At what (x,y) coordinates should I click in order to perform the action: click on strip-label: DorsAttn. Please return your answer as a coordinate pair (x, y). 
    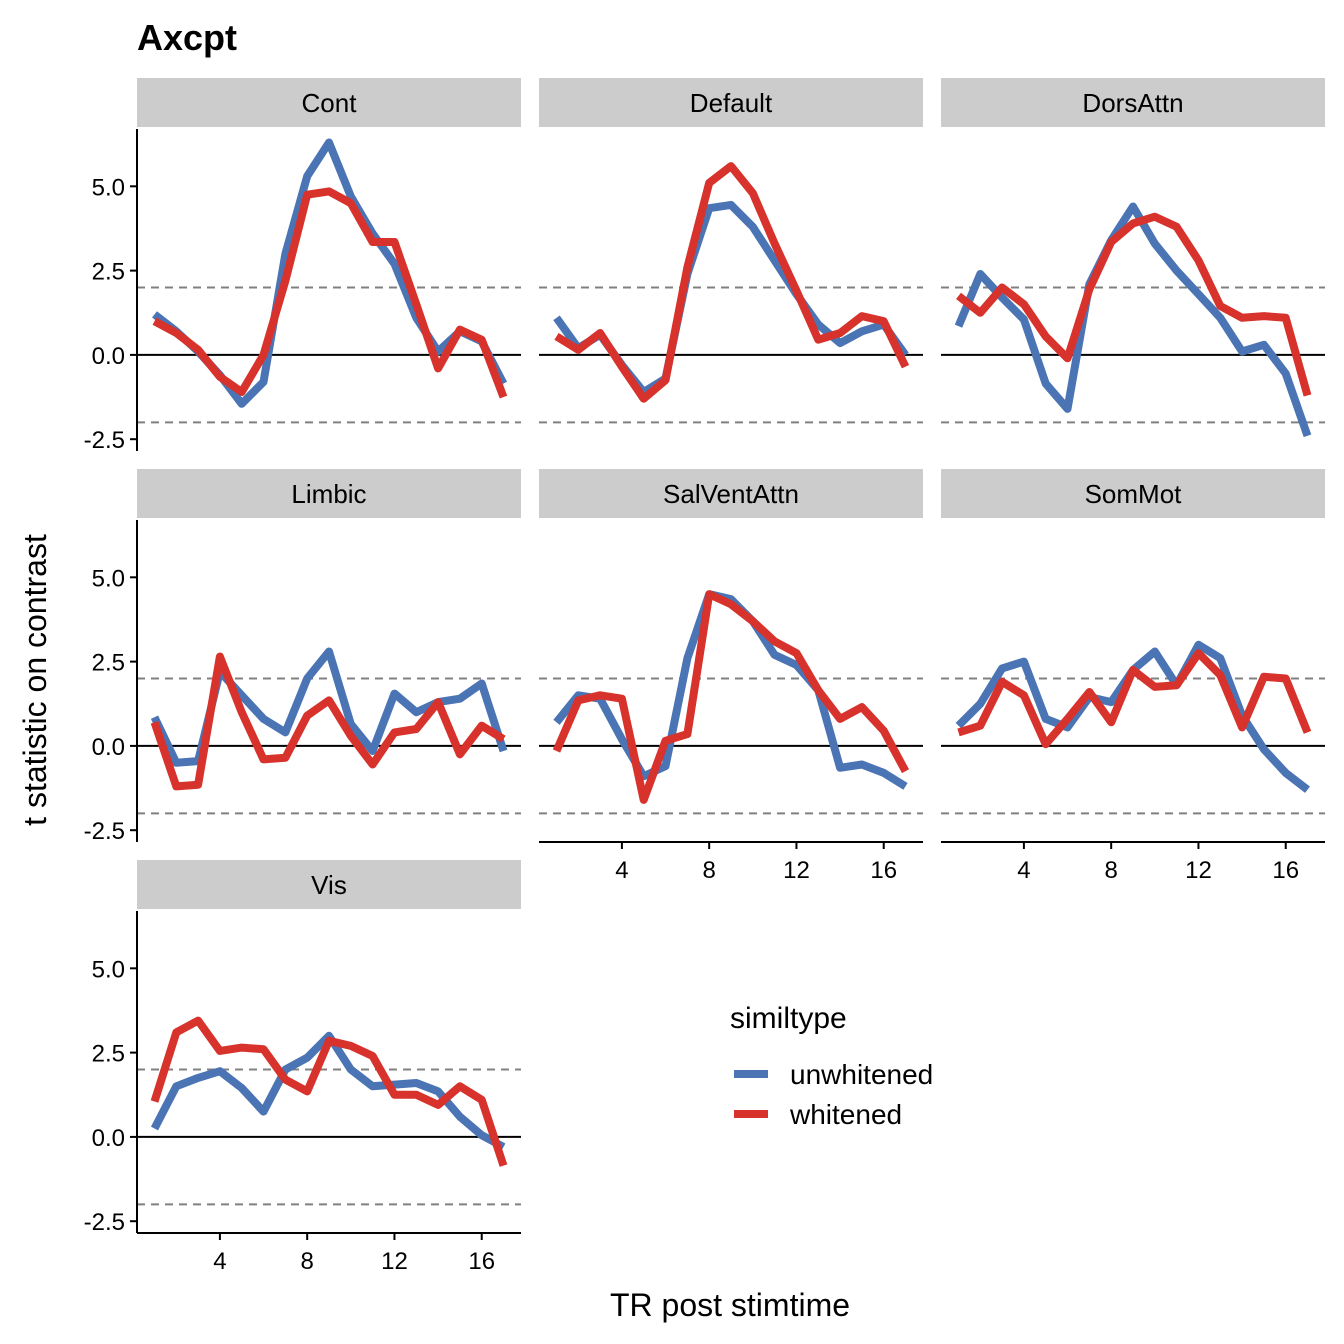
    Looking at the image, I should click on (1132, 103).